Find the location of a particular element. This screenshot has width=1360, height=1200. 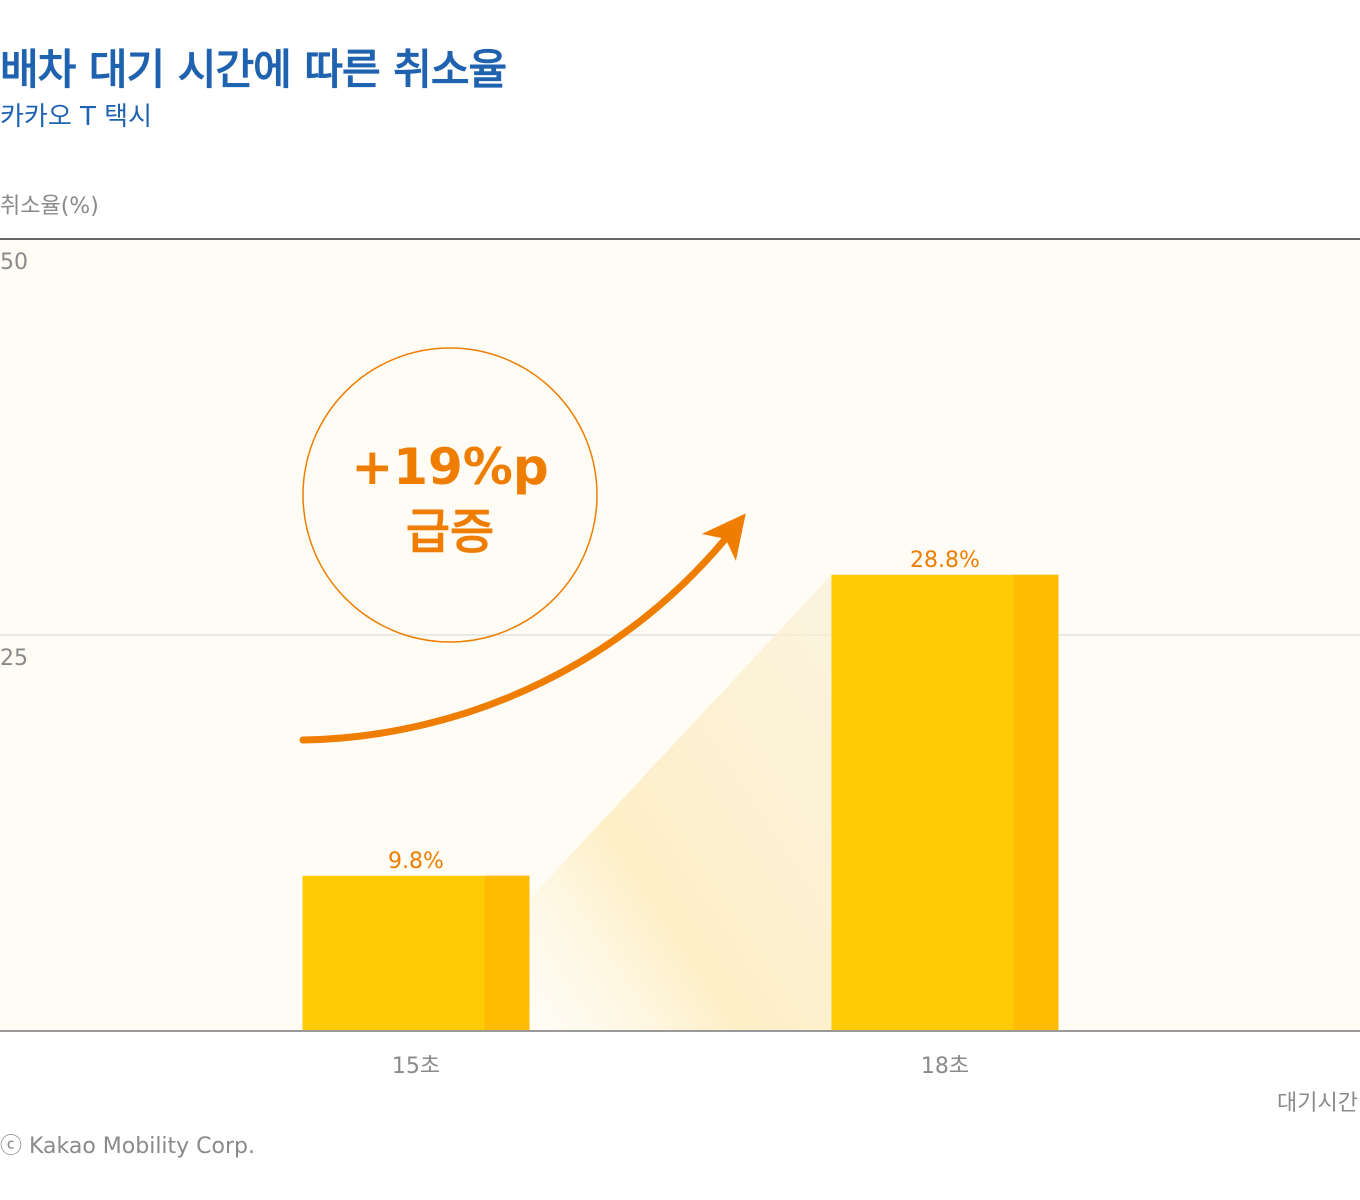

x-axis-label: 대기시간 is located at coordinates (1317, 1103).